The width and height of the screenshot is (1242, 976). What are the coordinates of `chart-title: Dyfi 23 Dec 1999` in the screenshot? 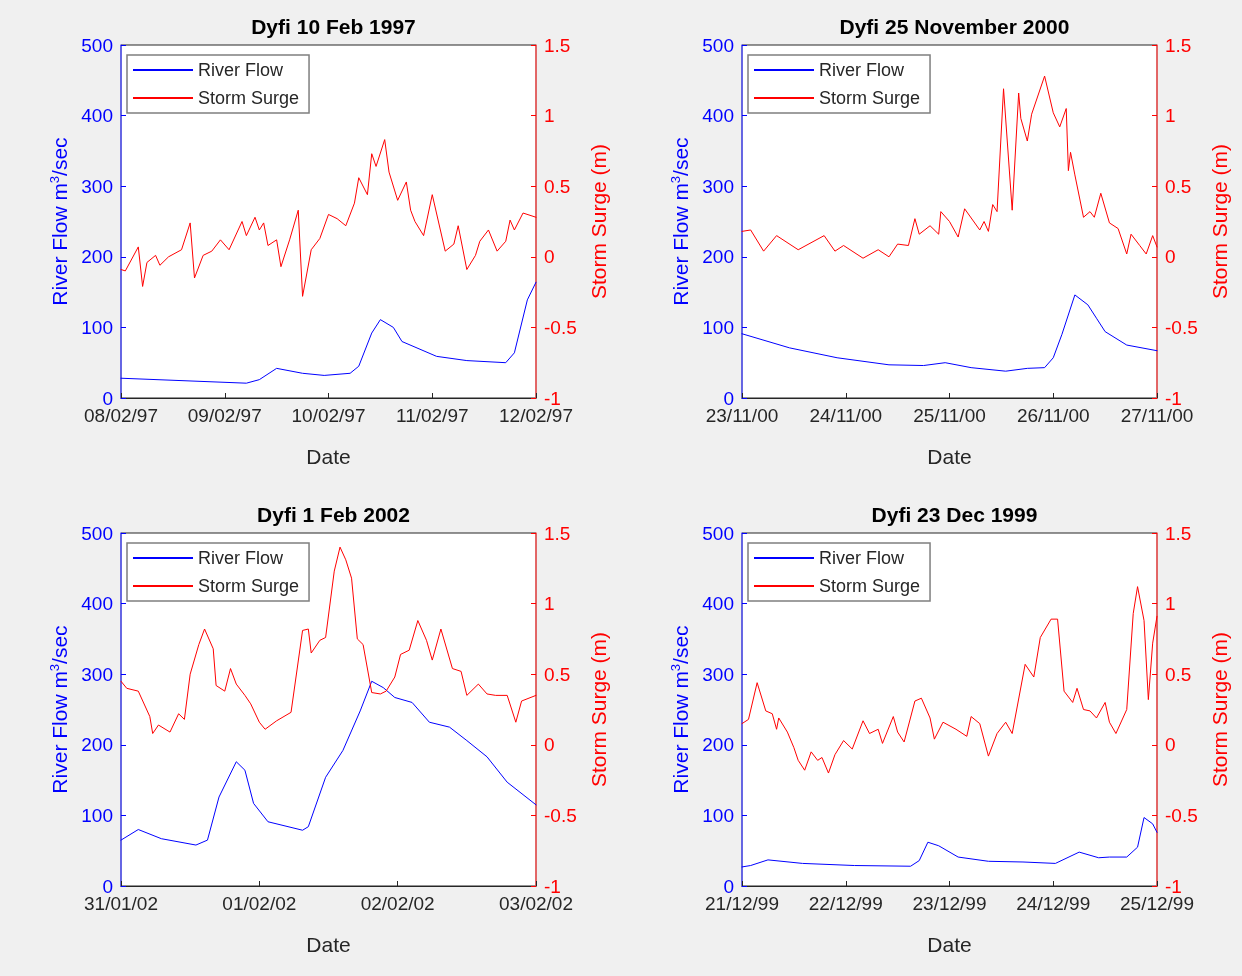 It's located at (954, 514).